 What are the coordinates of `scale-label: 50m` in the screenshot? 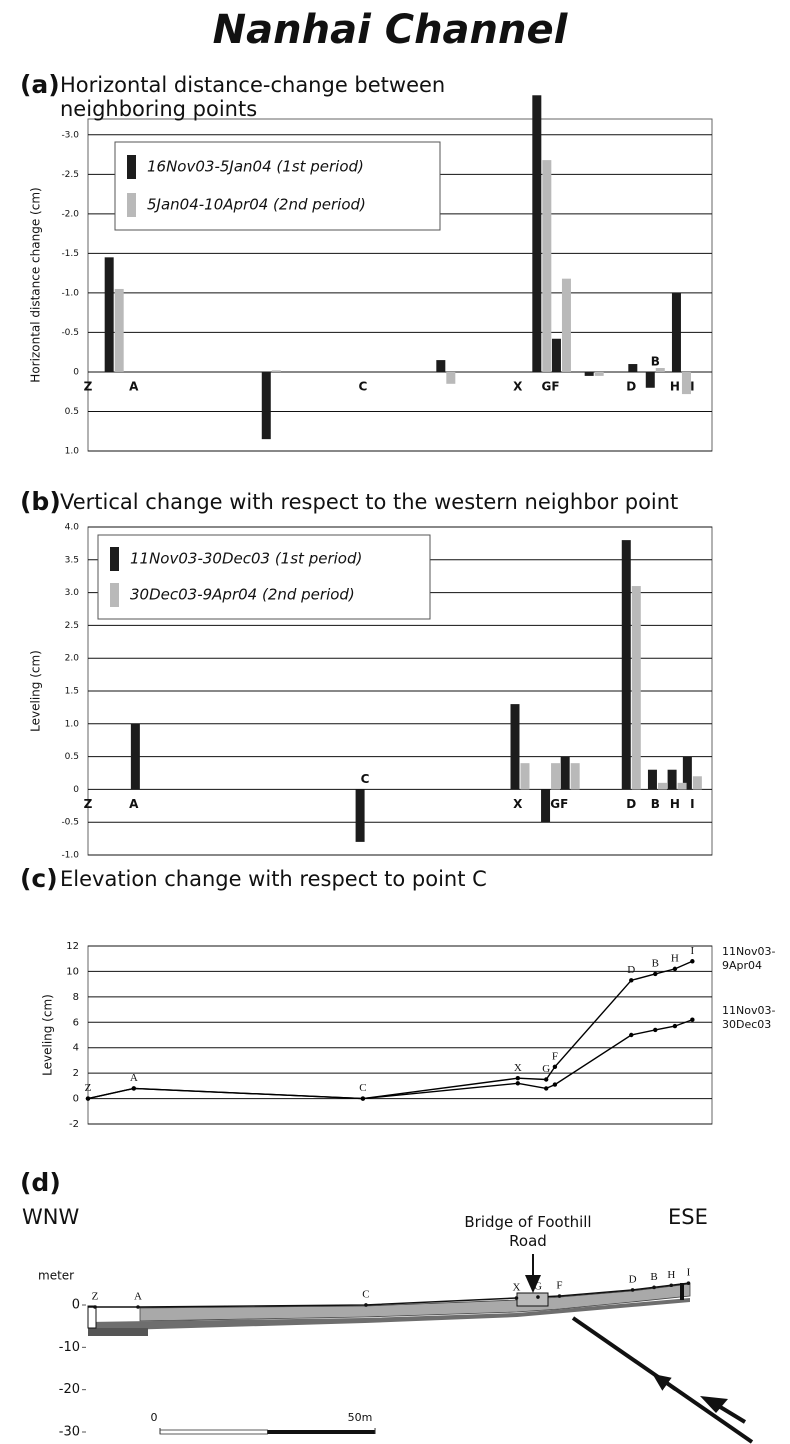 It's located at (360, 1417).